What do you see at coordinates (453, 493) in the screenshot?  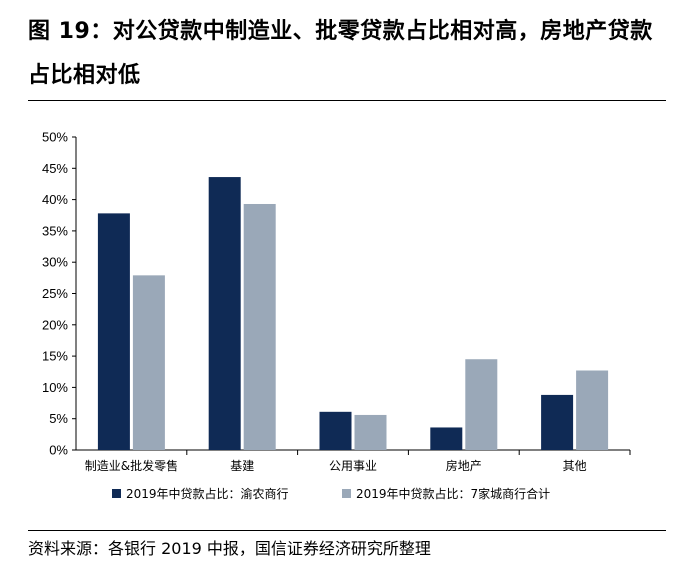 I see `legend-label: 2019年中贷款占比：7家城商行合计` at bounding box center [453, 493].